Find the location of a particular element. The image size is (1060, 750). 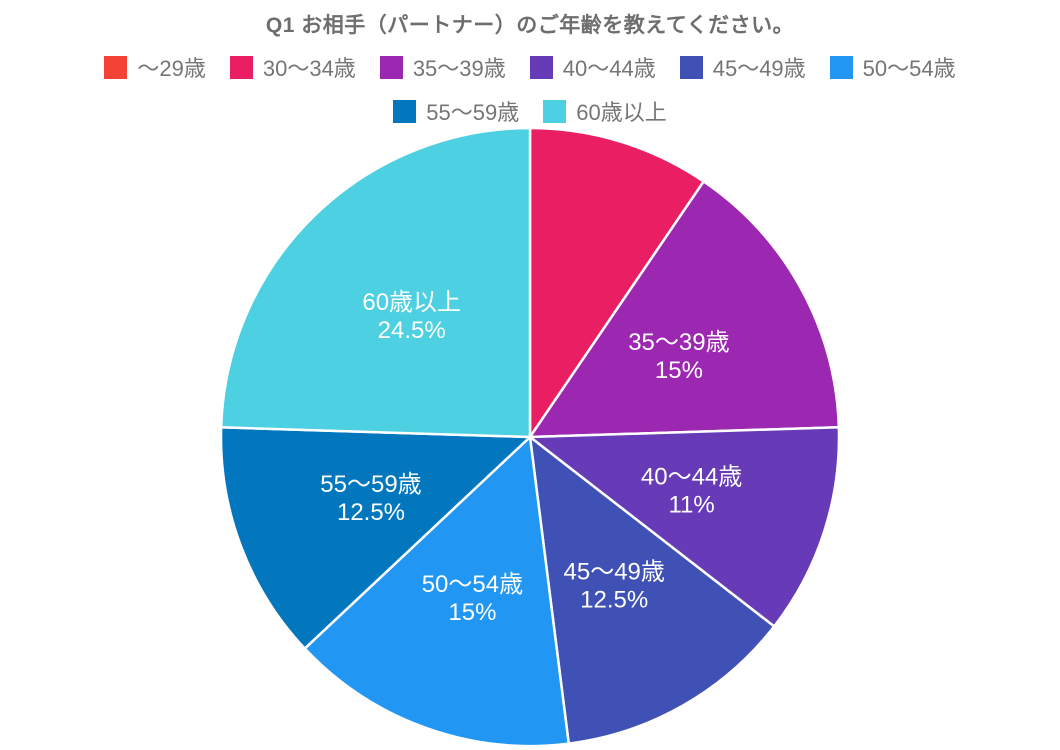

legend-label: 55～59歳 is located at coordinates (473, 112).